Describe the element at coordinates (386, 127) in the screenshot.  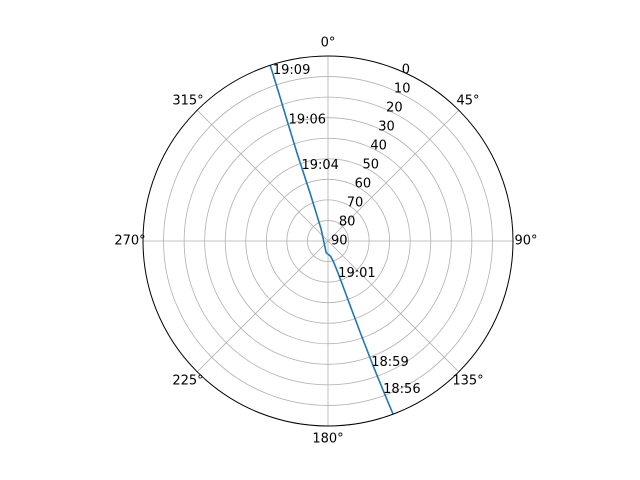
I see `radial-tick-label: 30` at that location.